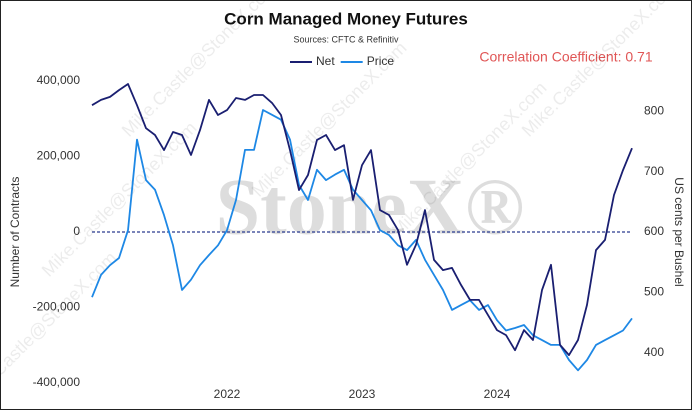 This screenshot has height=410, width=692. Describe the element at coordinates (346, 18) in the screenshot. I see `chart-title: Corn Managed Money Futures` at that location.